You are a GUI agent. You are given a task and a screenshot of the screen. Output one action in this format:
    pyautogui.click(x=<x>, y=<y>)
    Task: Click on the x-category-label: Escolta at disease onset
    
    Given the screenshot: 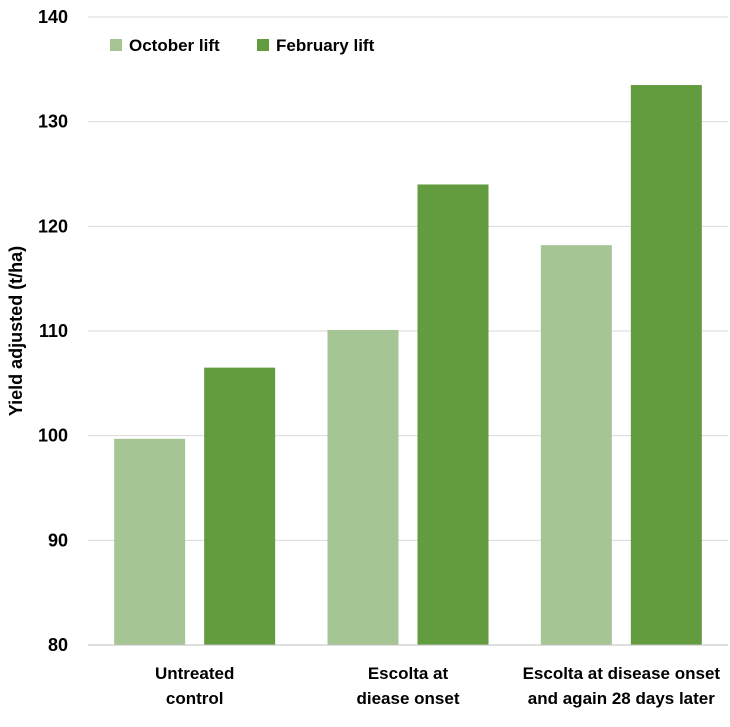 What is the action you would take?
    pyautogui.click(x=622, y=673)
    